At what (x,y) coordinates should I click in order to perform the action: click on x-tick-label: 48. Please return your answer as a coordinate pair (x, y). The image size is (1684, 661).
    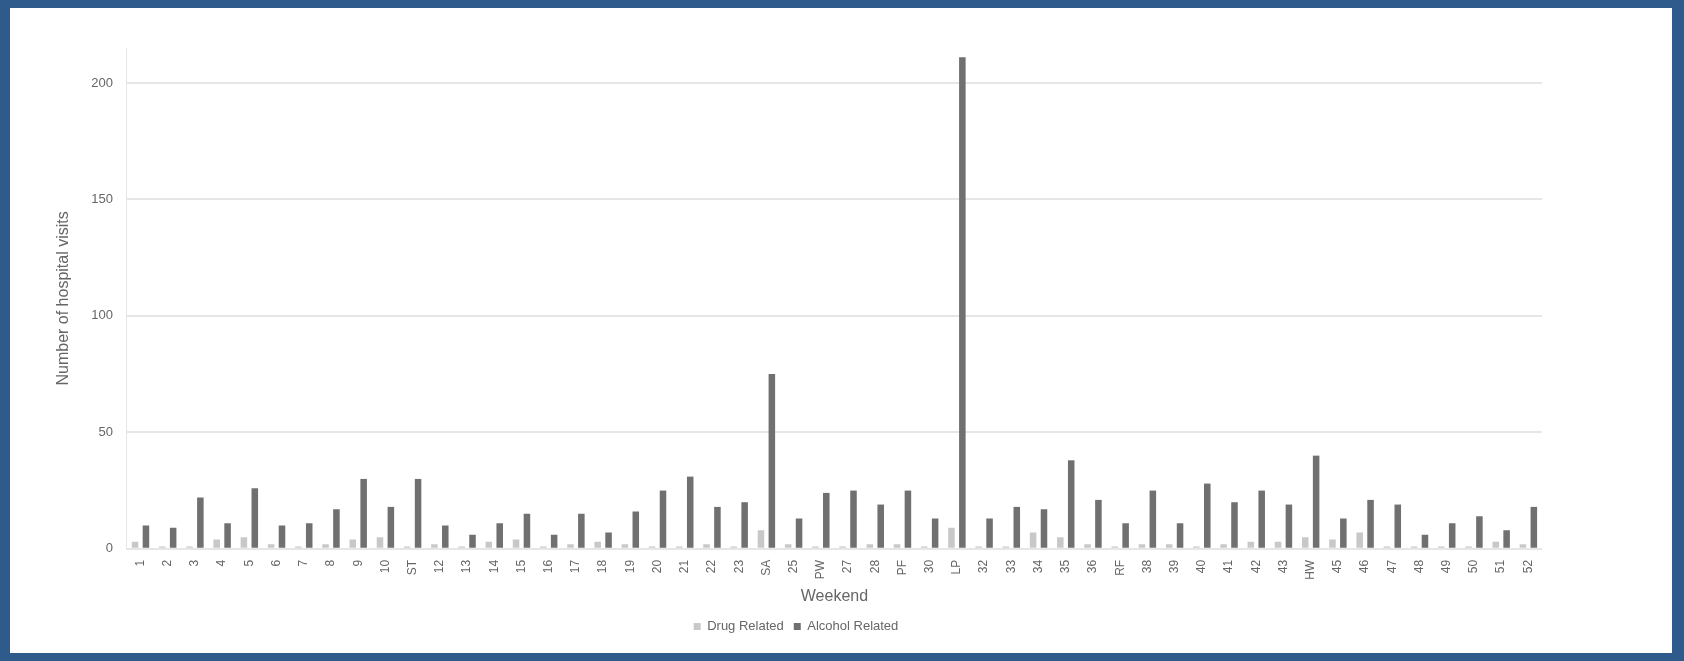
    Looking at the image, I should click on (1418, 566).